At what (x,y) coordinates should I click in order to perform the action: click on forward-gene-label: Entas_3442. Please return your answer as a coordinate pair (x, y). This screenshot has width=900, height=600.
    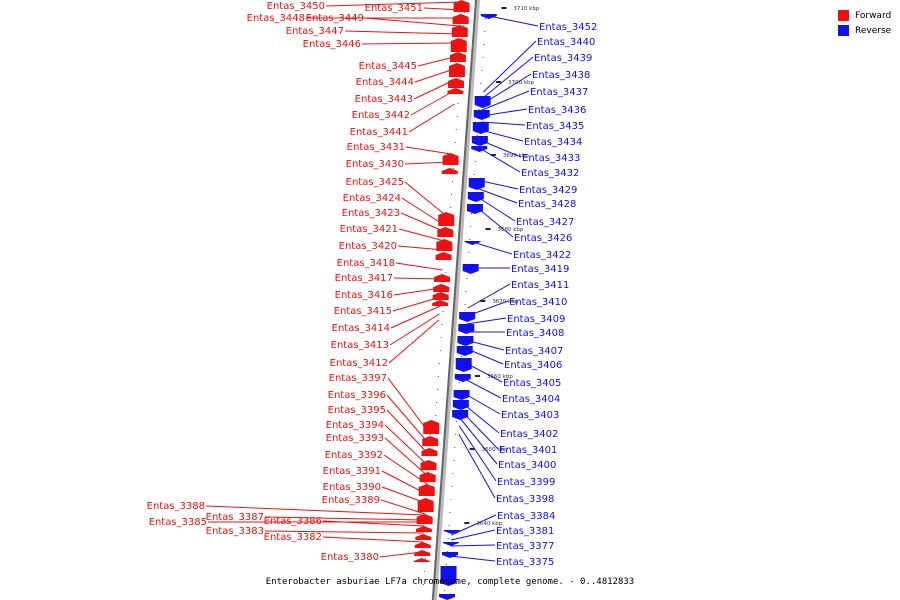
    Looking at the image, I should click on (381, 115).